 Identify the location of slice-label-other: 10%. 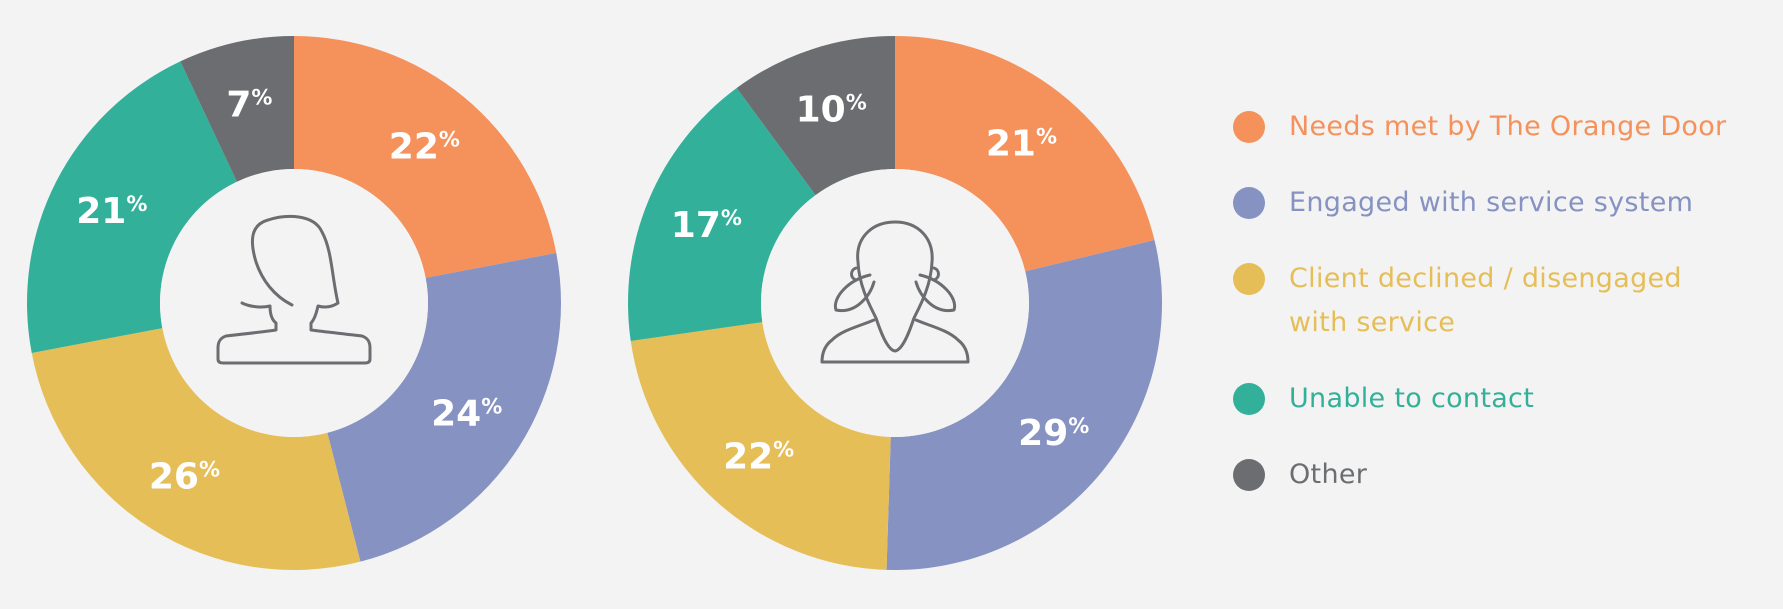
(831, 110).